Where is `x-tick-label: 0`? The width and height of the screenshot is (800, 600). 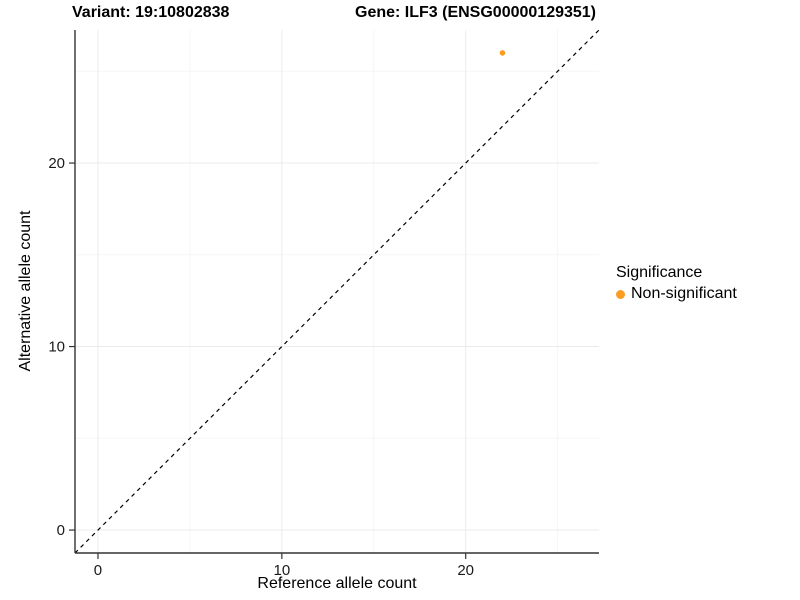 x-tick-label: 0 is located at coordinates (98, 570).